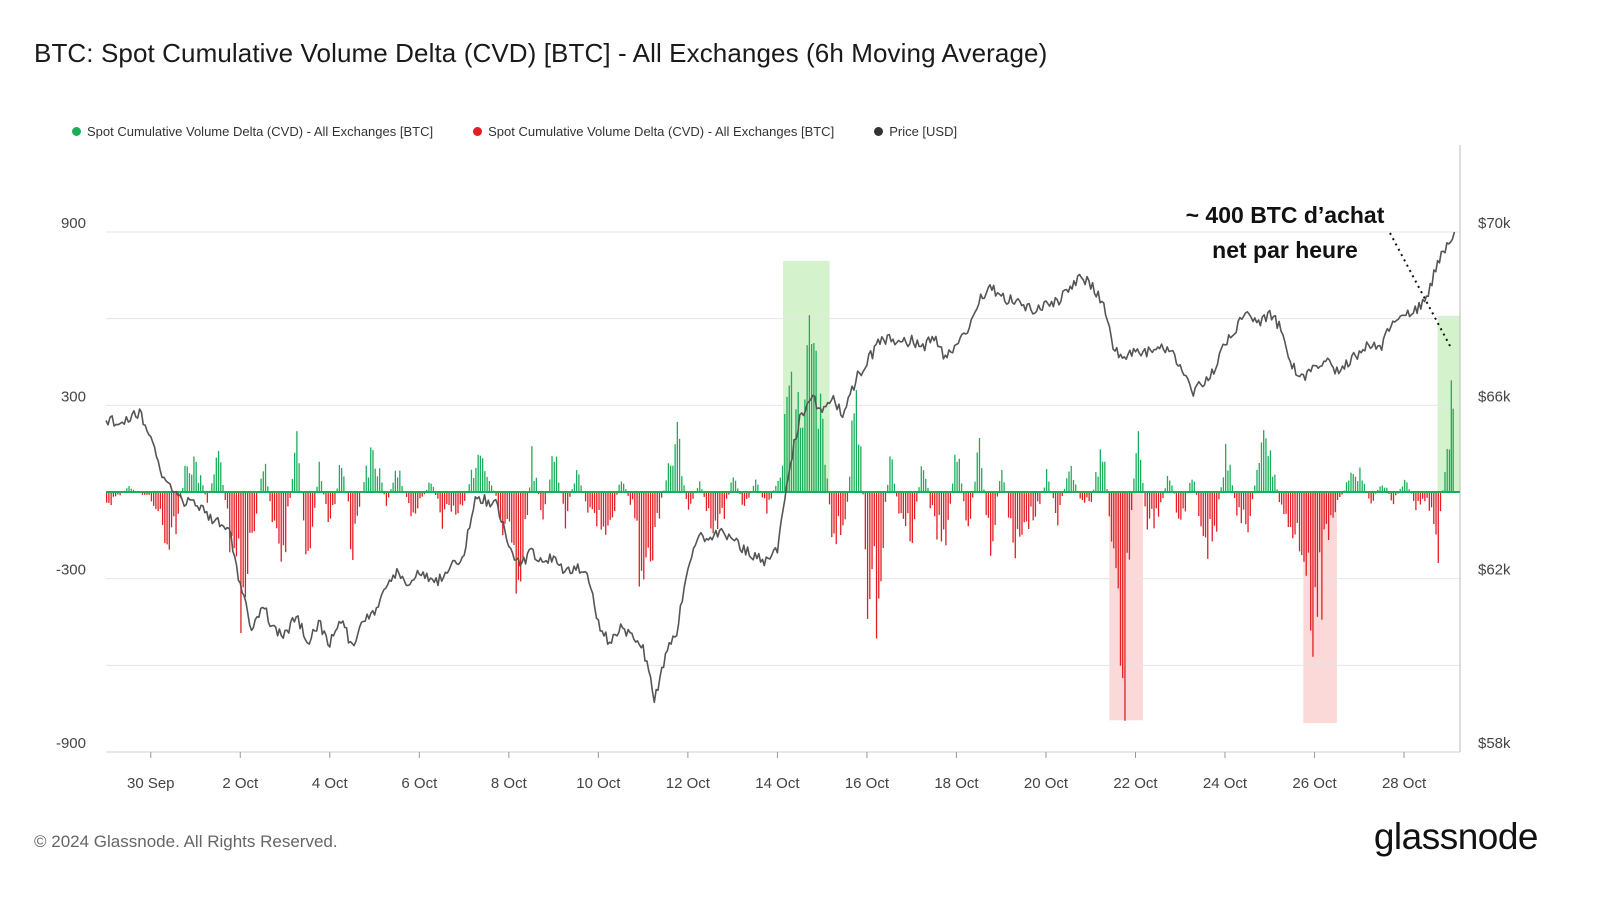 The width and height of the screenshot is (1600, 900). I want to click on legend-item-price: Price [USD], so click(915, 131).